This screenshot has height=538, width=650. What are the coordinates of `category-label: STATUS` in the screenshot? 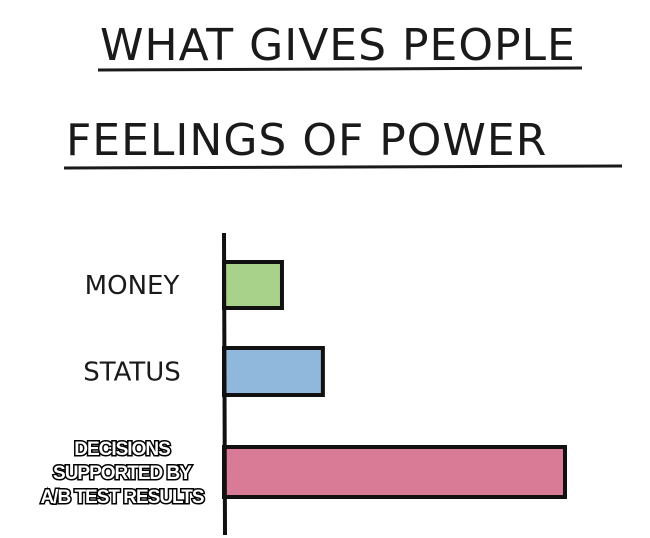 It's located at (132, 373).